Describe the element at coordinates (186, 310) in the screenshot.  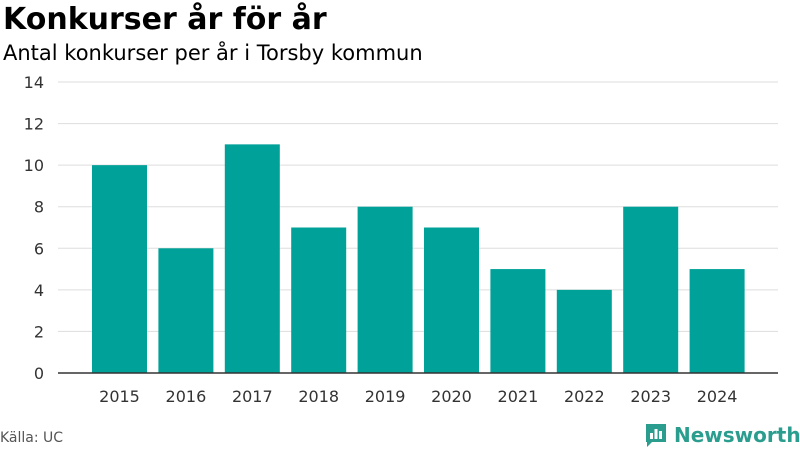
I see `bar-2016` at that location.